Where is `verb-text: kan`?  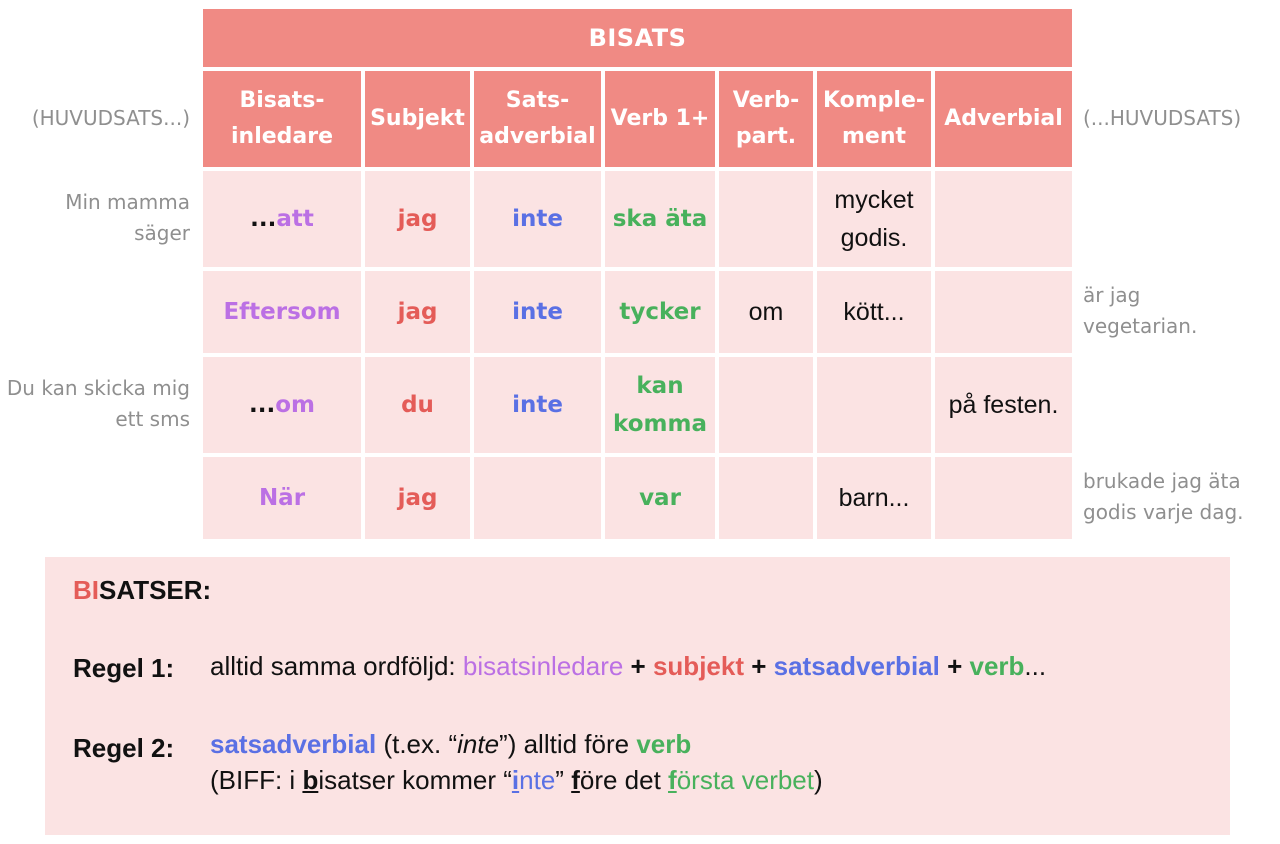 verb-text: kan is located at coordinates (660, 386).